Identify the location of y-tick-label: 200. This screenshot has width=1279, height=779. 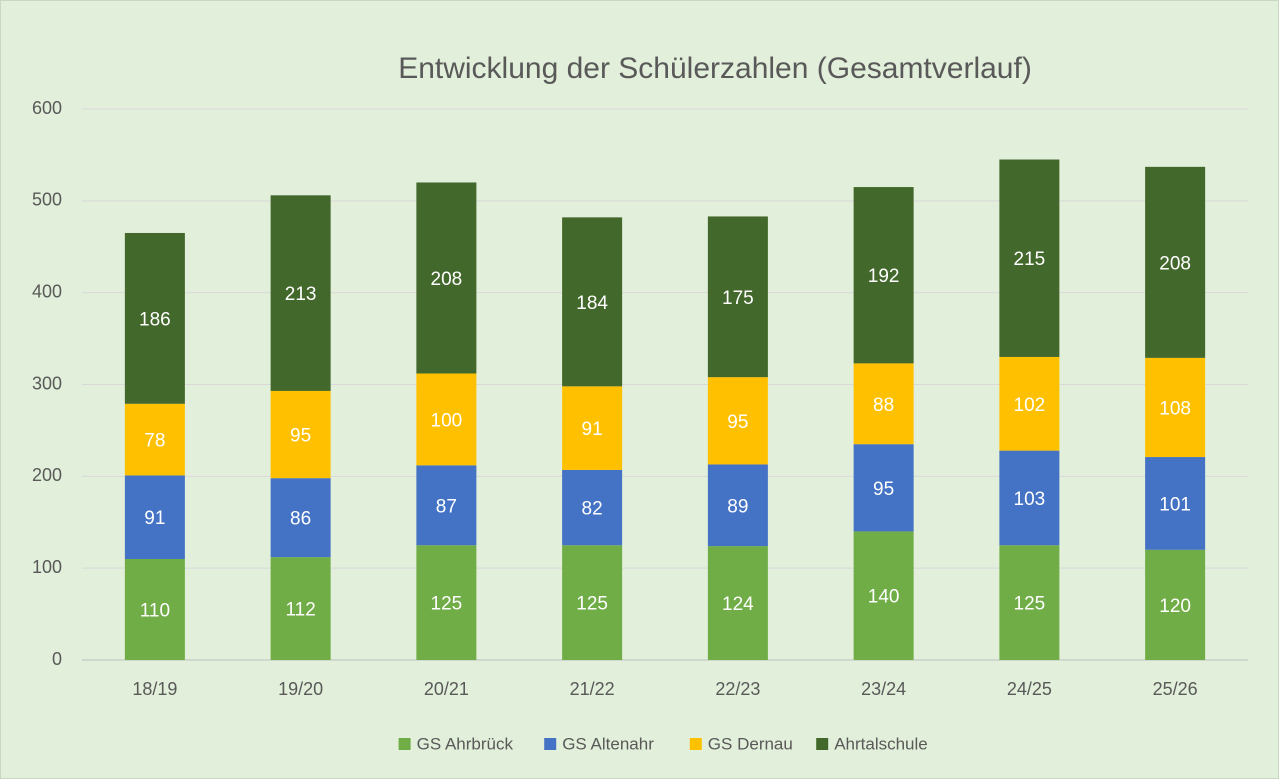
(47, 475).